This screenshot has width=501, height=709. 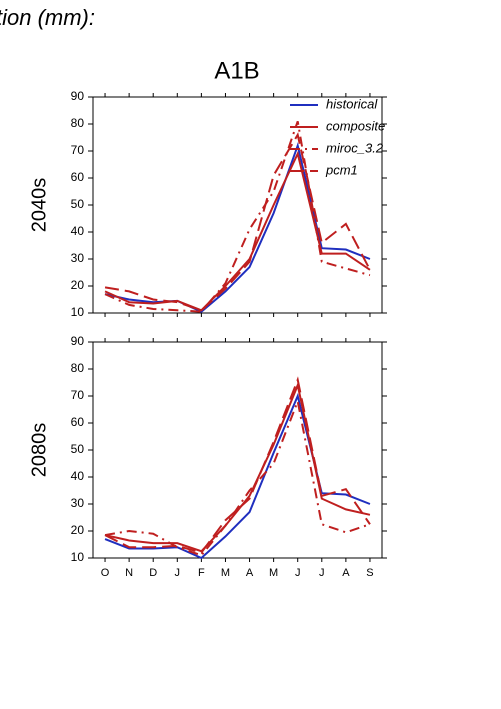 What do you see at coordinates (105, 573) in the screenshot?
I see `x-tick-label: O` at bounding box center [105, 573].